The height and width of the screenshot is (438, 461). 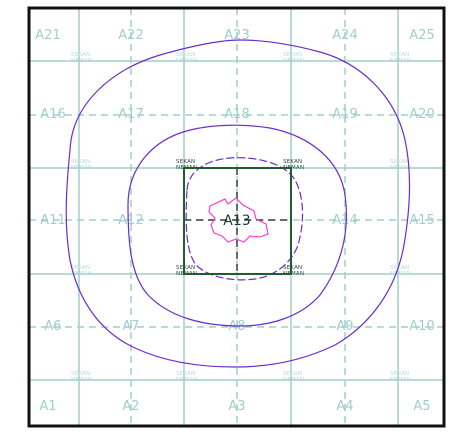 I want to click on cell-label-a2: A2, so click(x=130, y=406).